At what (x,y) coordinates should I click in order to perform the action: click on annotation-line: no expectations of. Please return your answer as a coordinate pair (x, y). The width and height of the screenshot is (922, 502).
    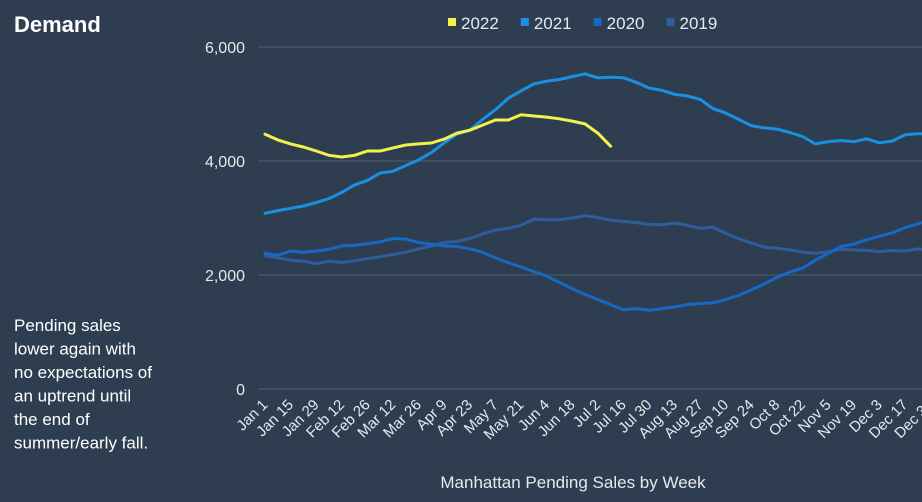
    Looking at the image, I should click on (83, 372).